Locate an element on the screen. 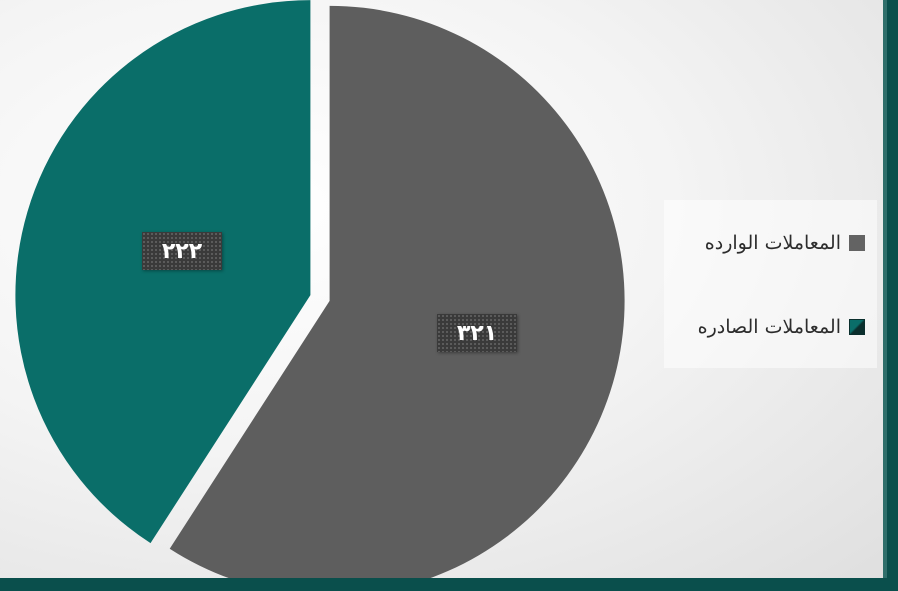 The height and width of the screenshot is (591, 898). right-frame-border-highlight is located at coordinates (885, 295).